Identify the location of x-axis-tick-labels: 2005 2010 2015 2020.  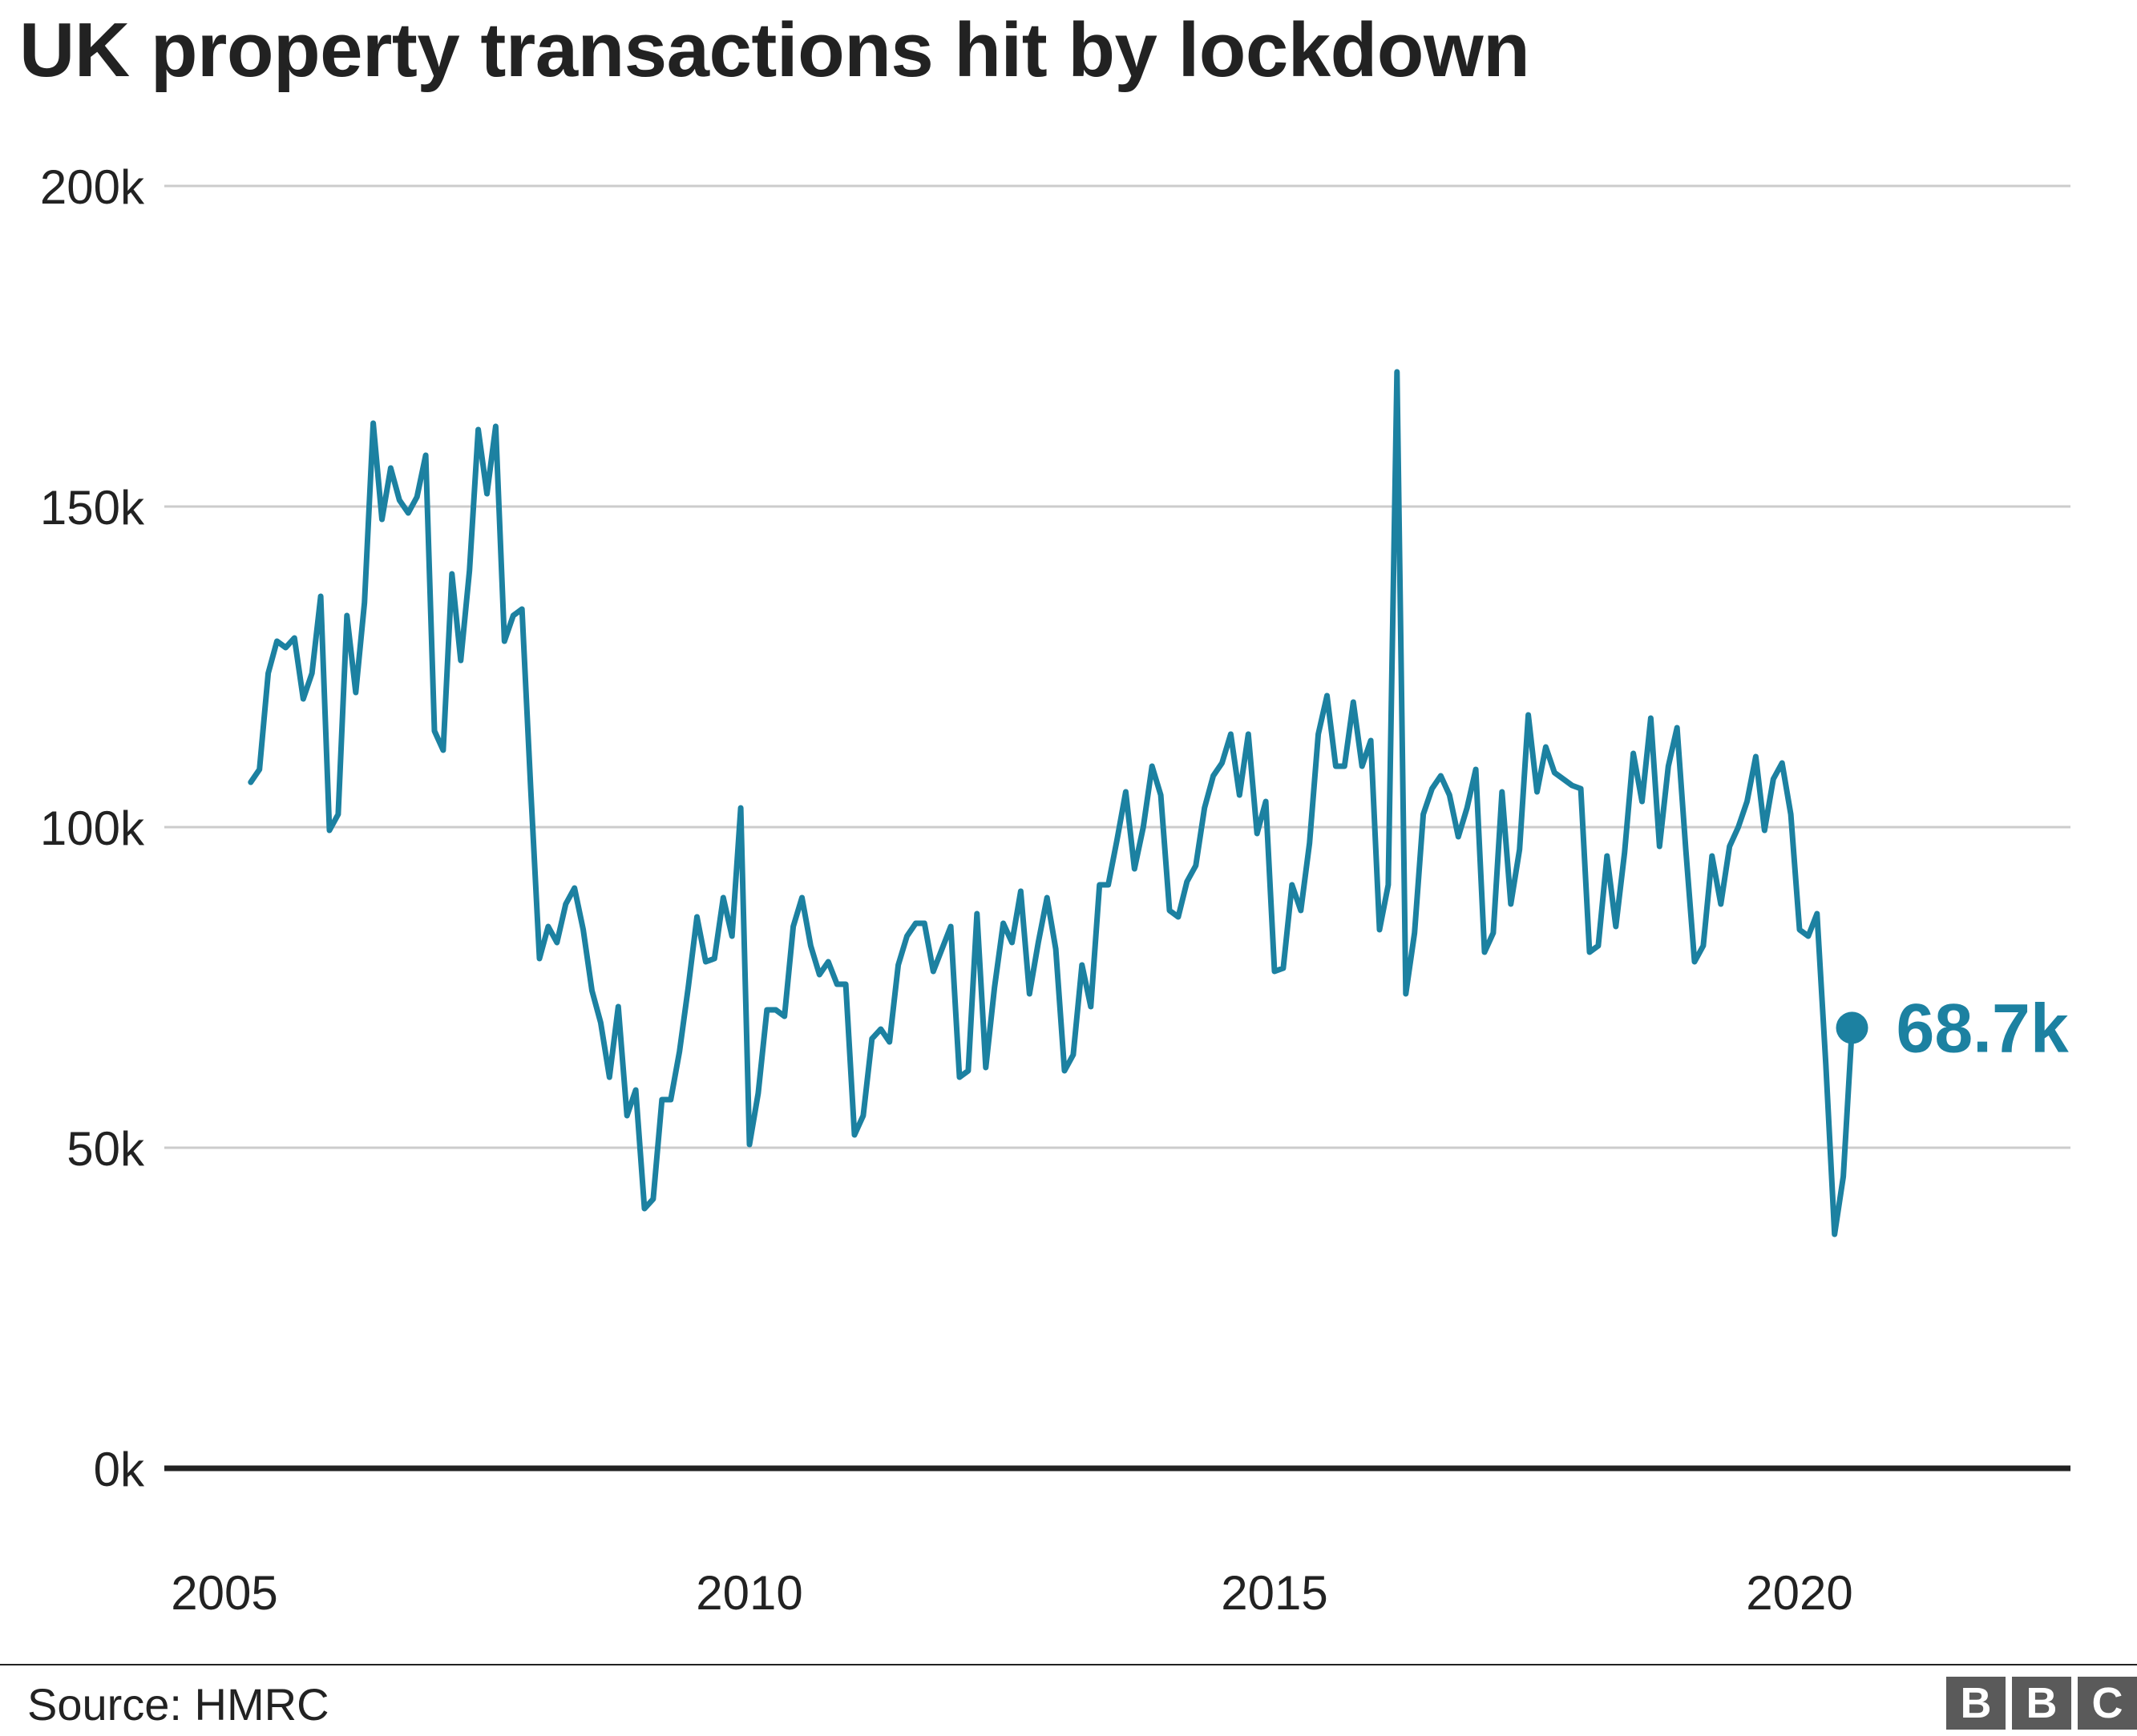
(1011, 1593).